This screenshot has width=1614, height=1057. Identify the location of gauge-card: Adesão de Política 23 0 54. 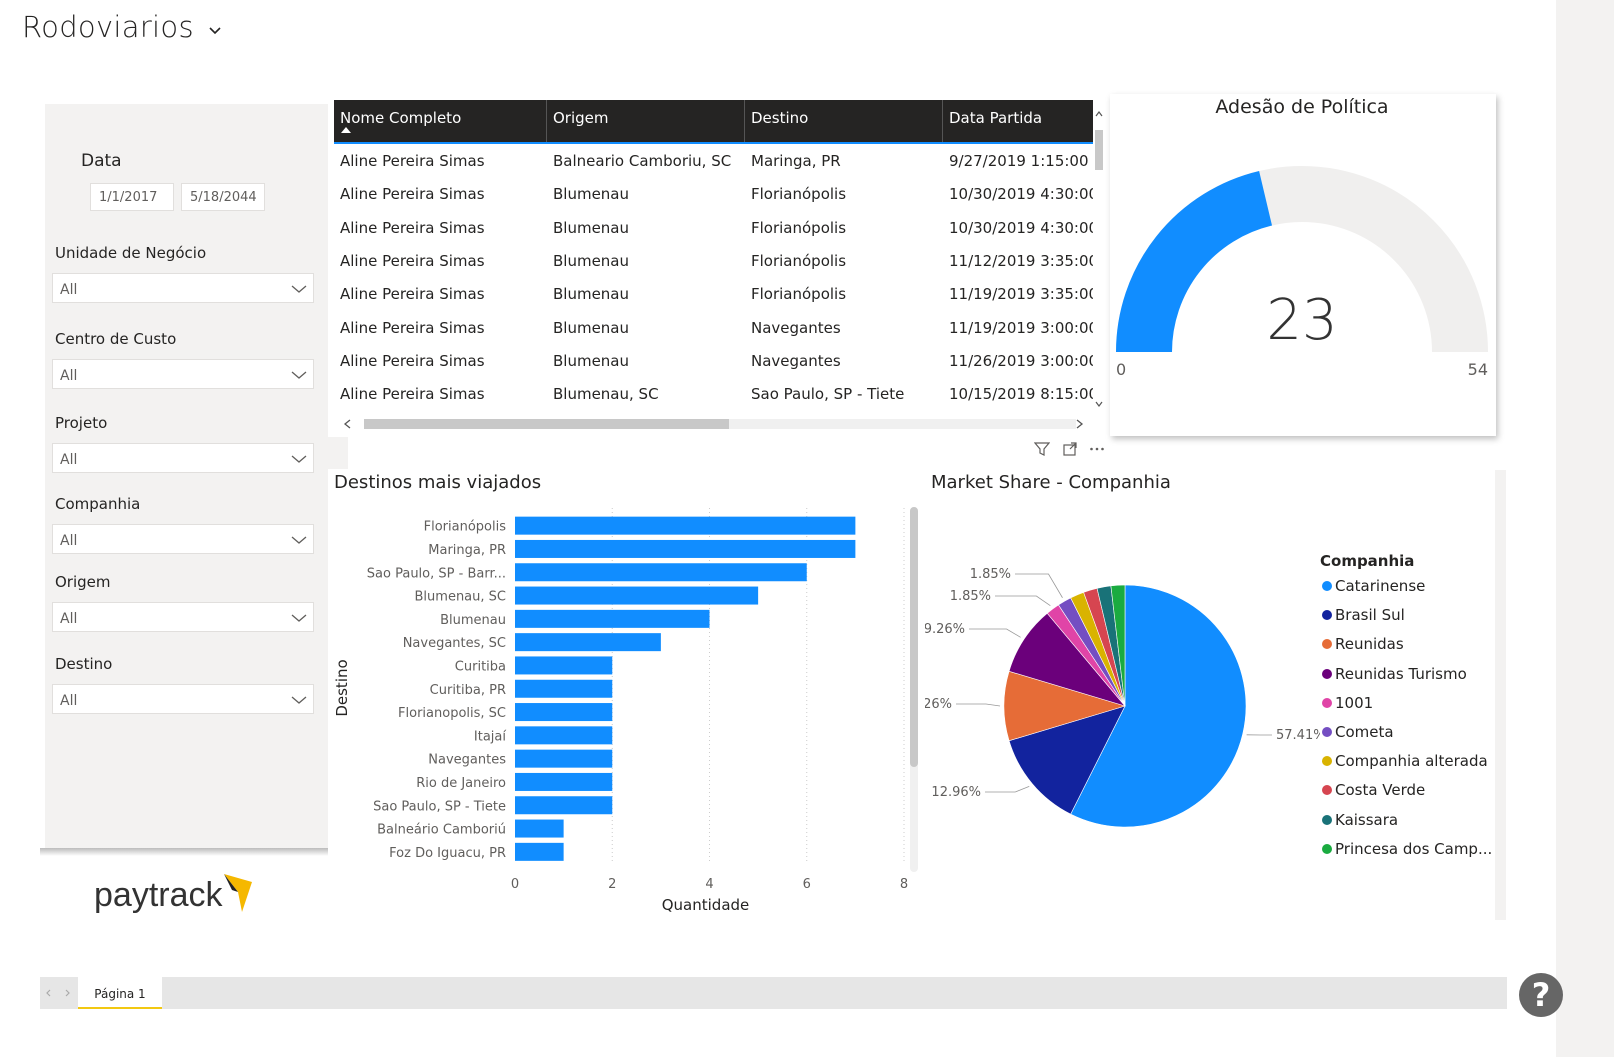
(1303, 265).